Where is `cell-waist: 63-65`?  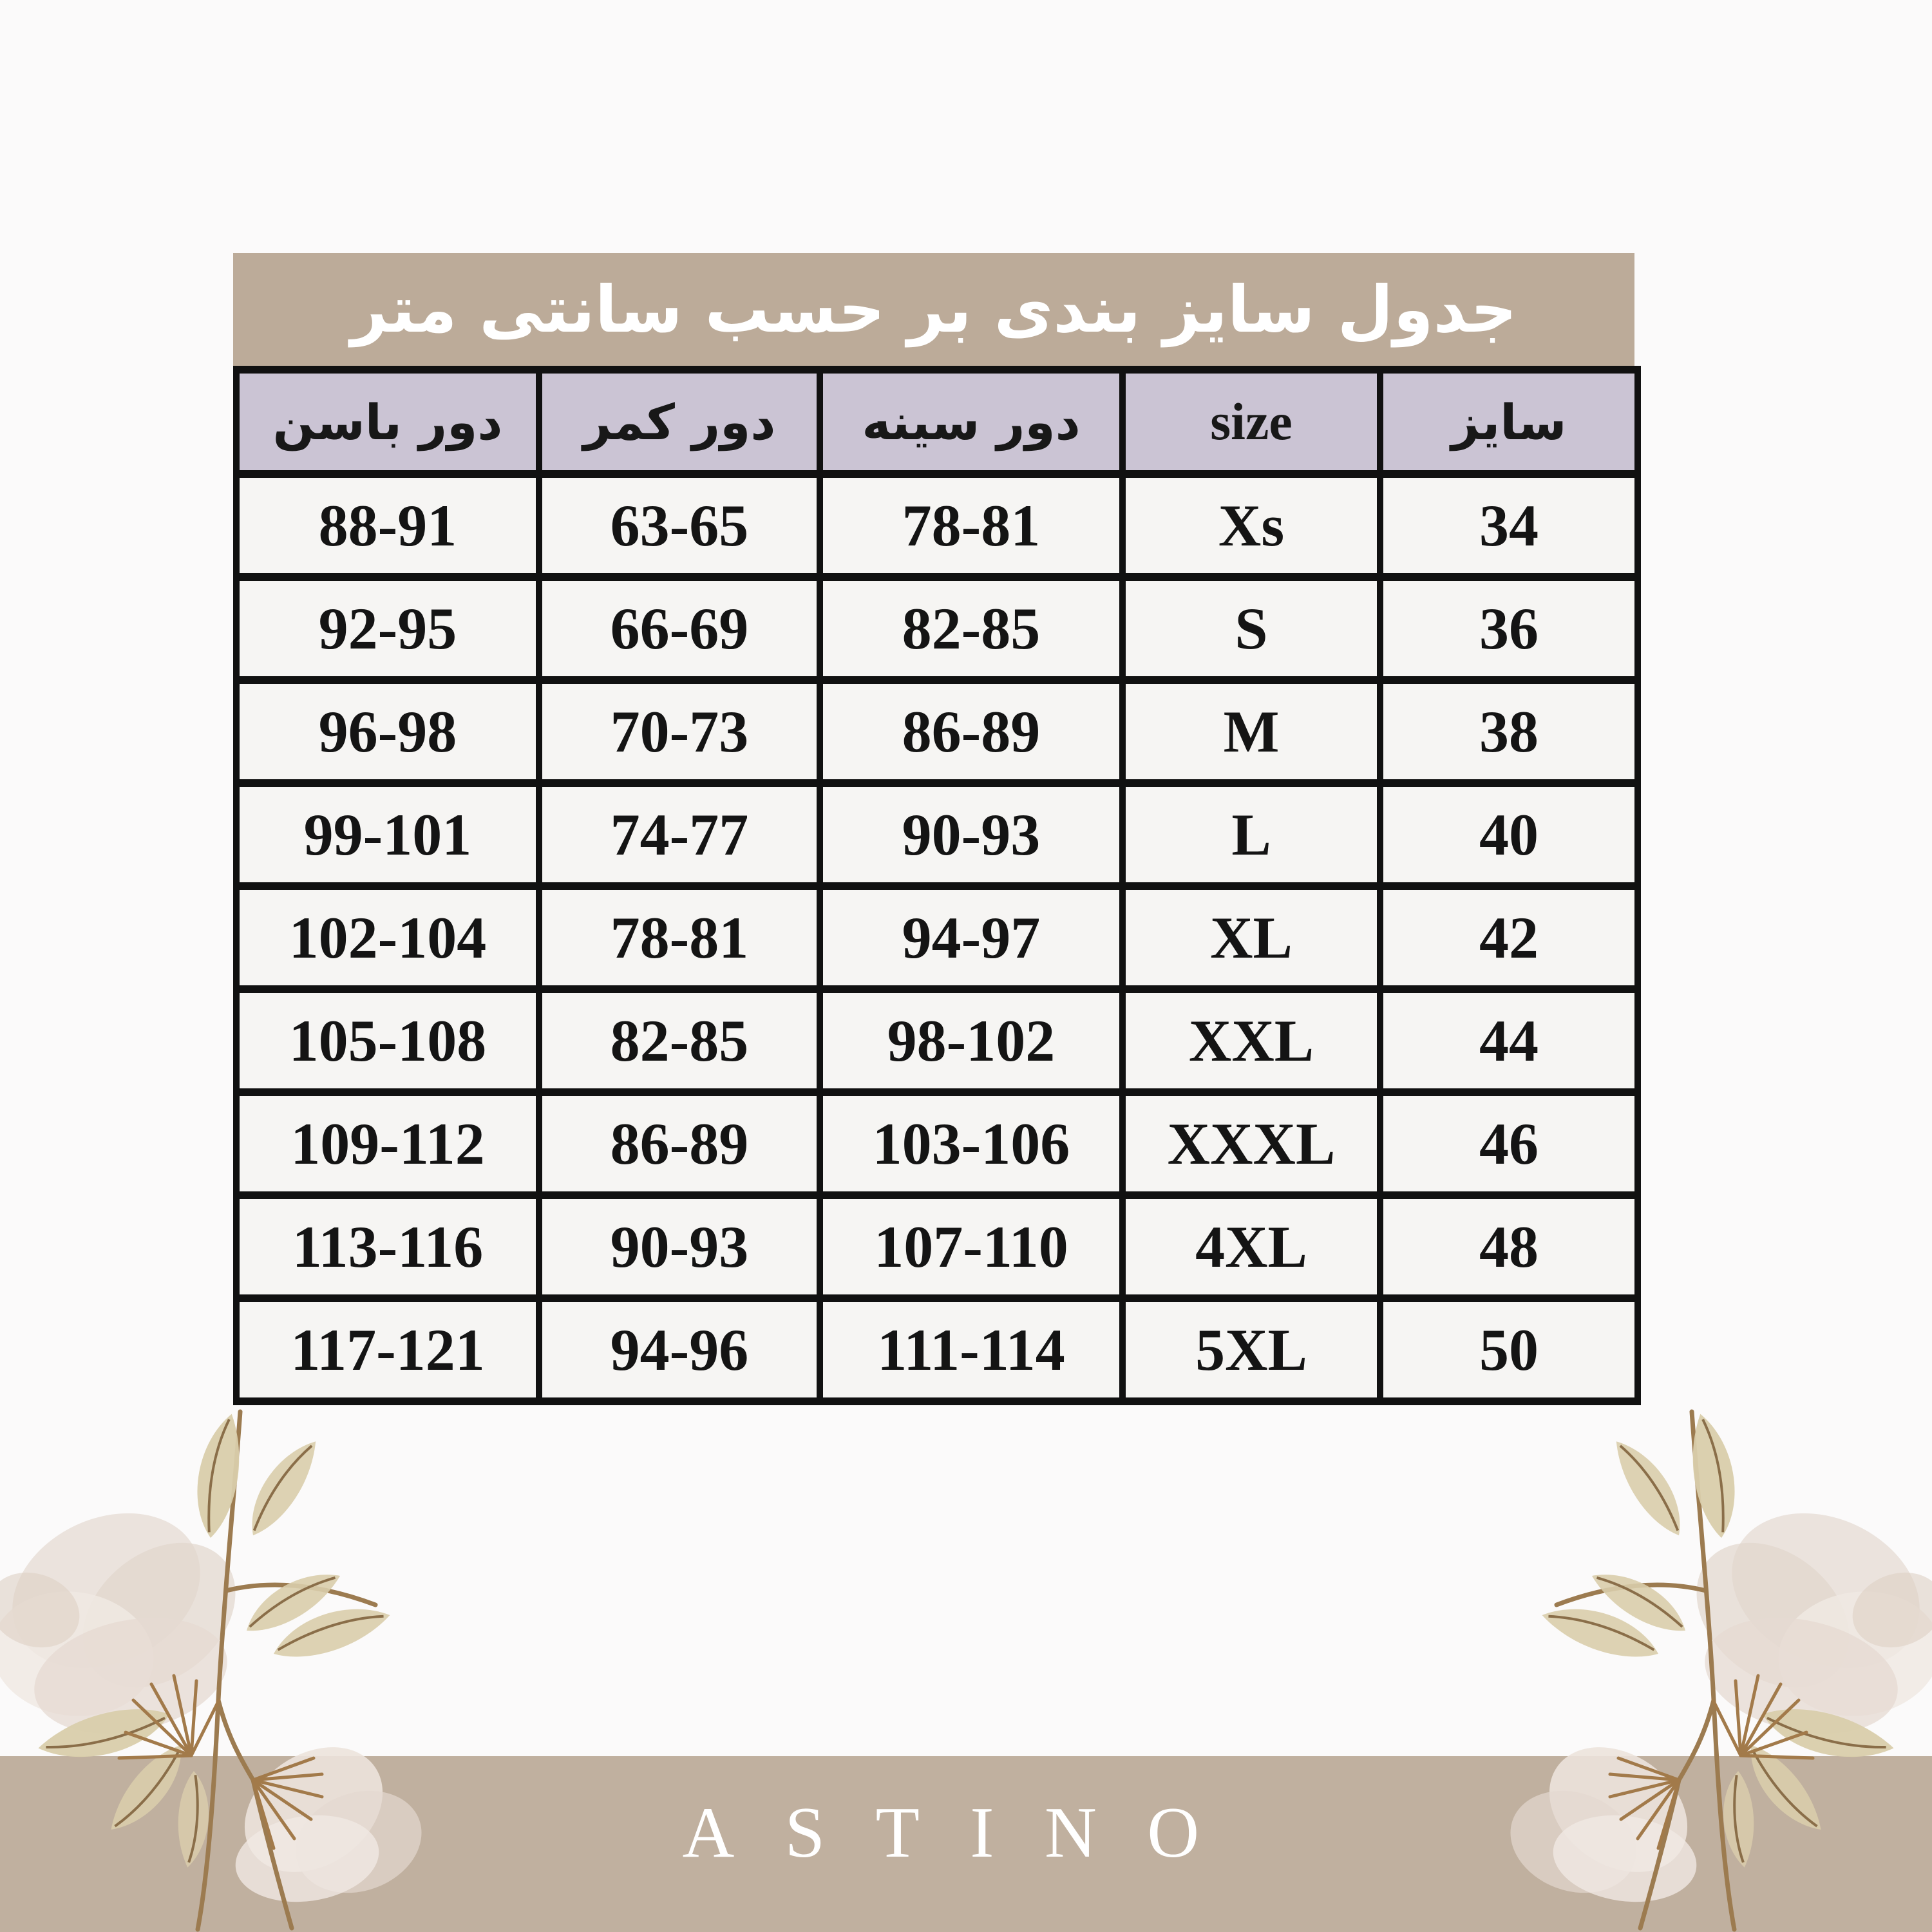 cell-waist: 63-65 is located at coordinates (680, 525).